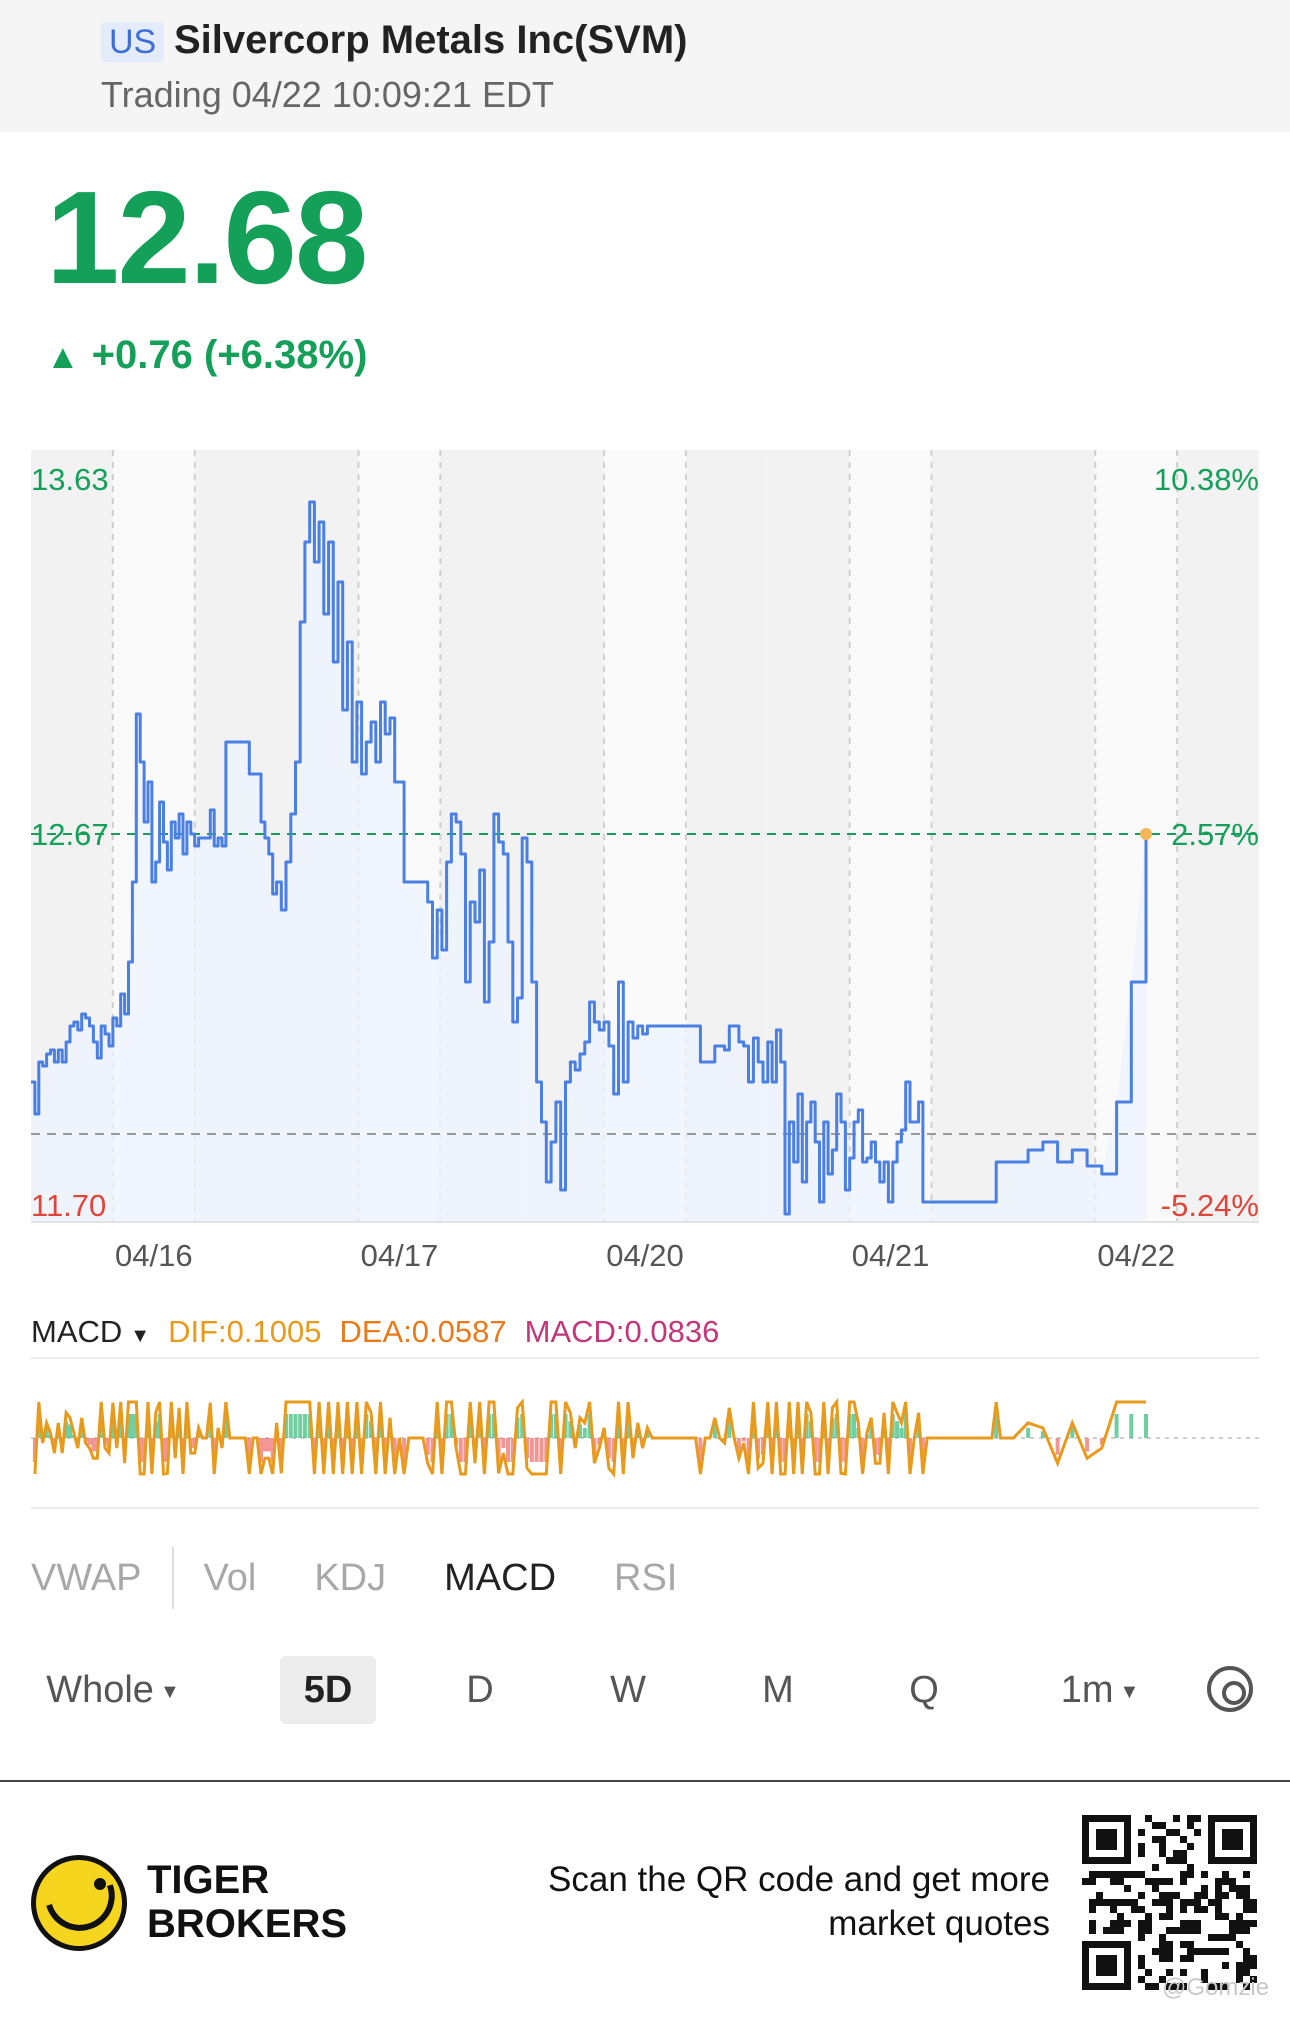 This screenshot has height=2022, width=1290. I want to click on period-m: M, so click(778, 1690).